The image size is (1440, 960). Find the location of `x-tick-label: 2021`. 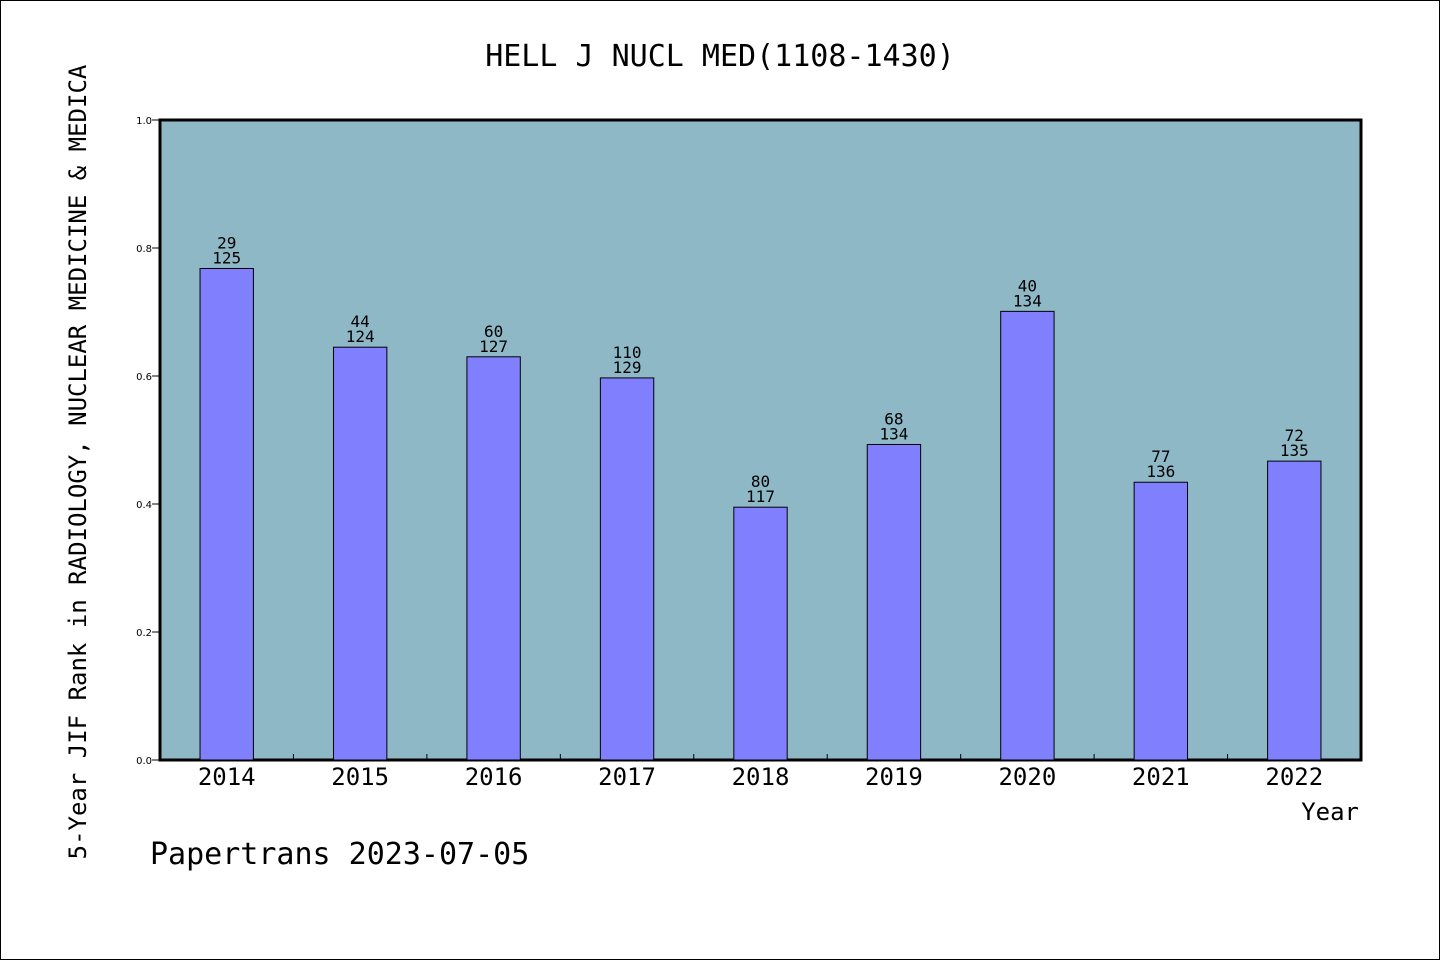

x-tick-label: 2021 is located at coordinates (1161, 777).